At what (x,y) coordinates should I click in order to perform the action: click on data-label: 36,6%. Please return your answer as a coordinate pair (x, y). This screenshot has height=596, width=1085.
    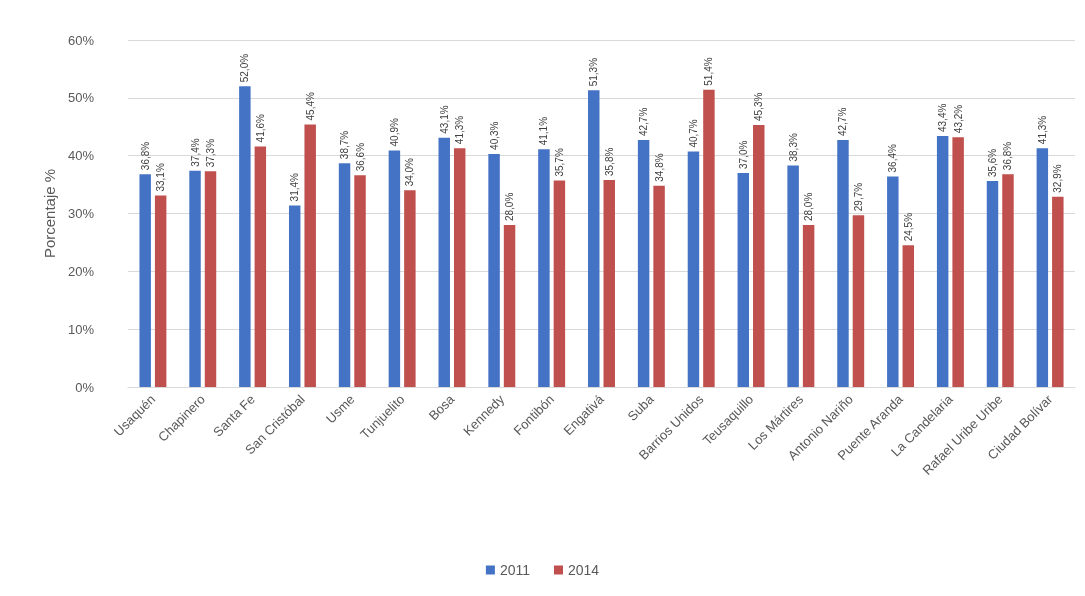
    Looking at the image, I should click on (360, 157).